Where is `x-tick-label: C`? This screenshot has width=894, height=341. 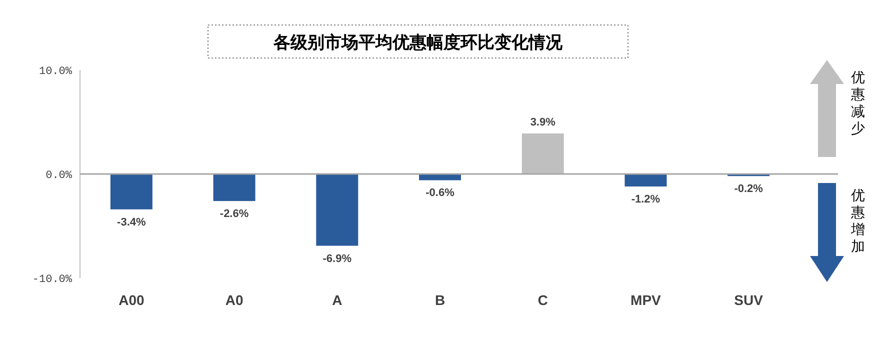
x-tick-label: C is located at coordinates (543, 300).